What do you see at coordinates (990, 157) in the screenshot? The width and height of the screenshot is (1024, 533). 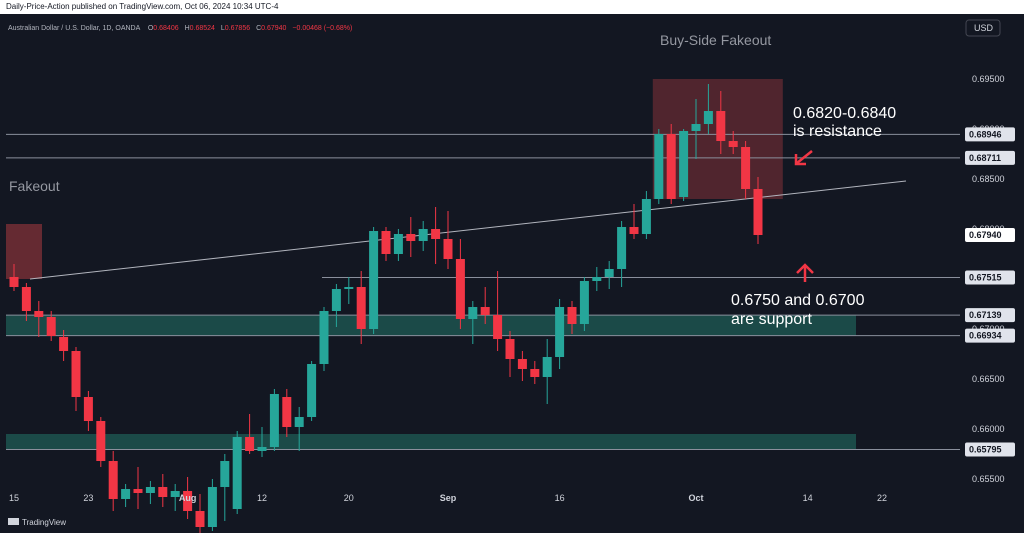 I see `price-tag-0.68711: 0.68711` at bounding box center [990, 157].